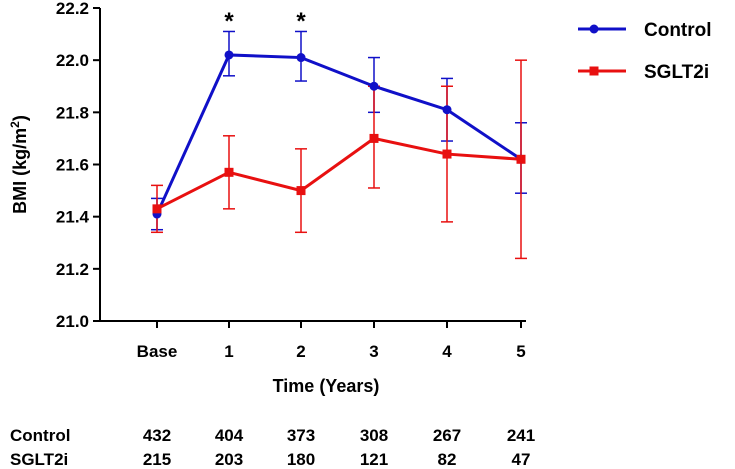 This screenshot has height=469, width=735. I want to click on y-tick-label: 21.6, so click(72, 165).